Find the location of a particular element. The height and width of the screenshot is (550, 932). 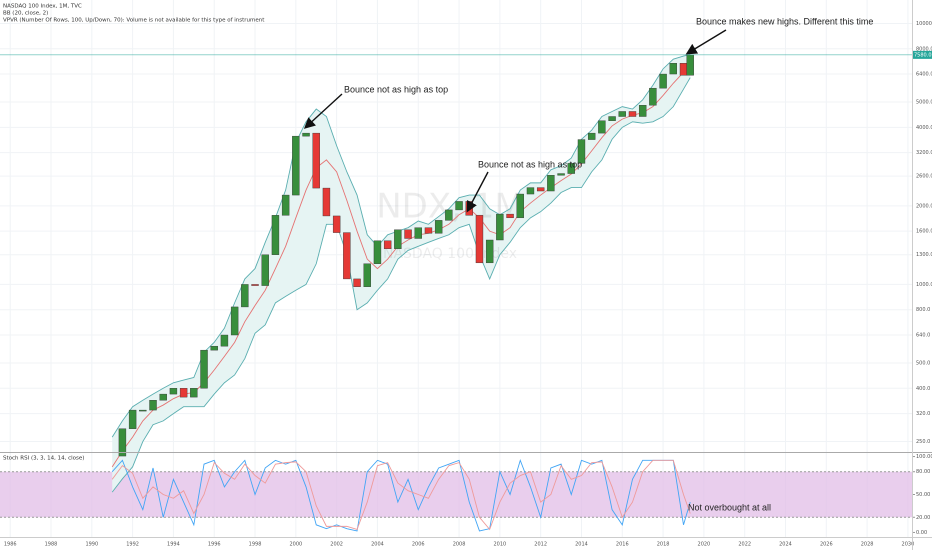

y-tick-label: 2600.0 is located at coordinates (924, 177).